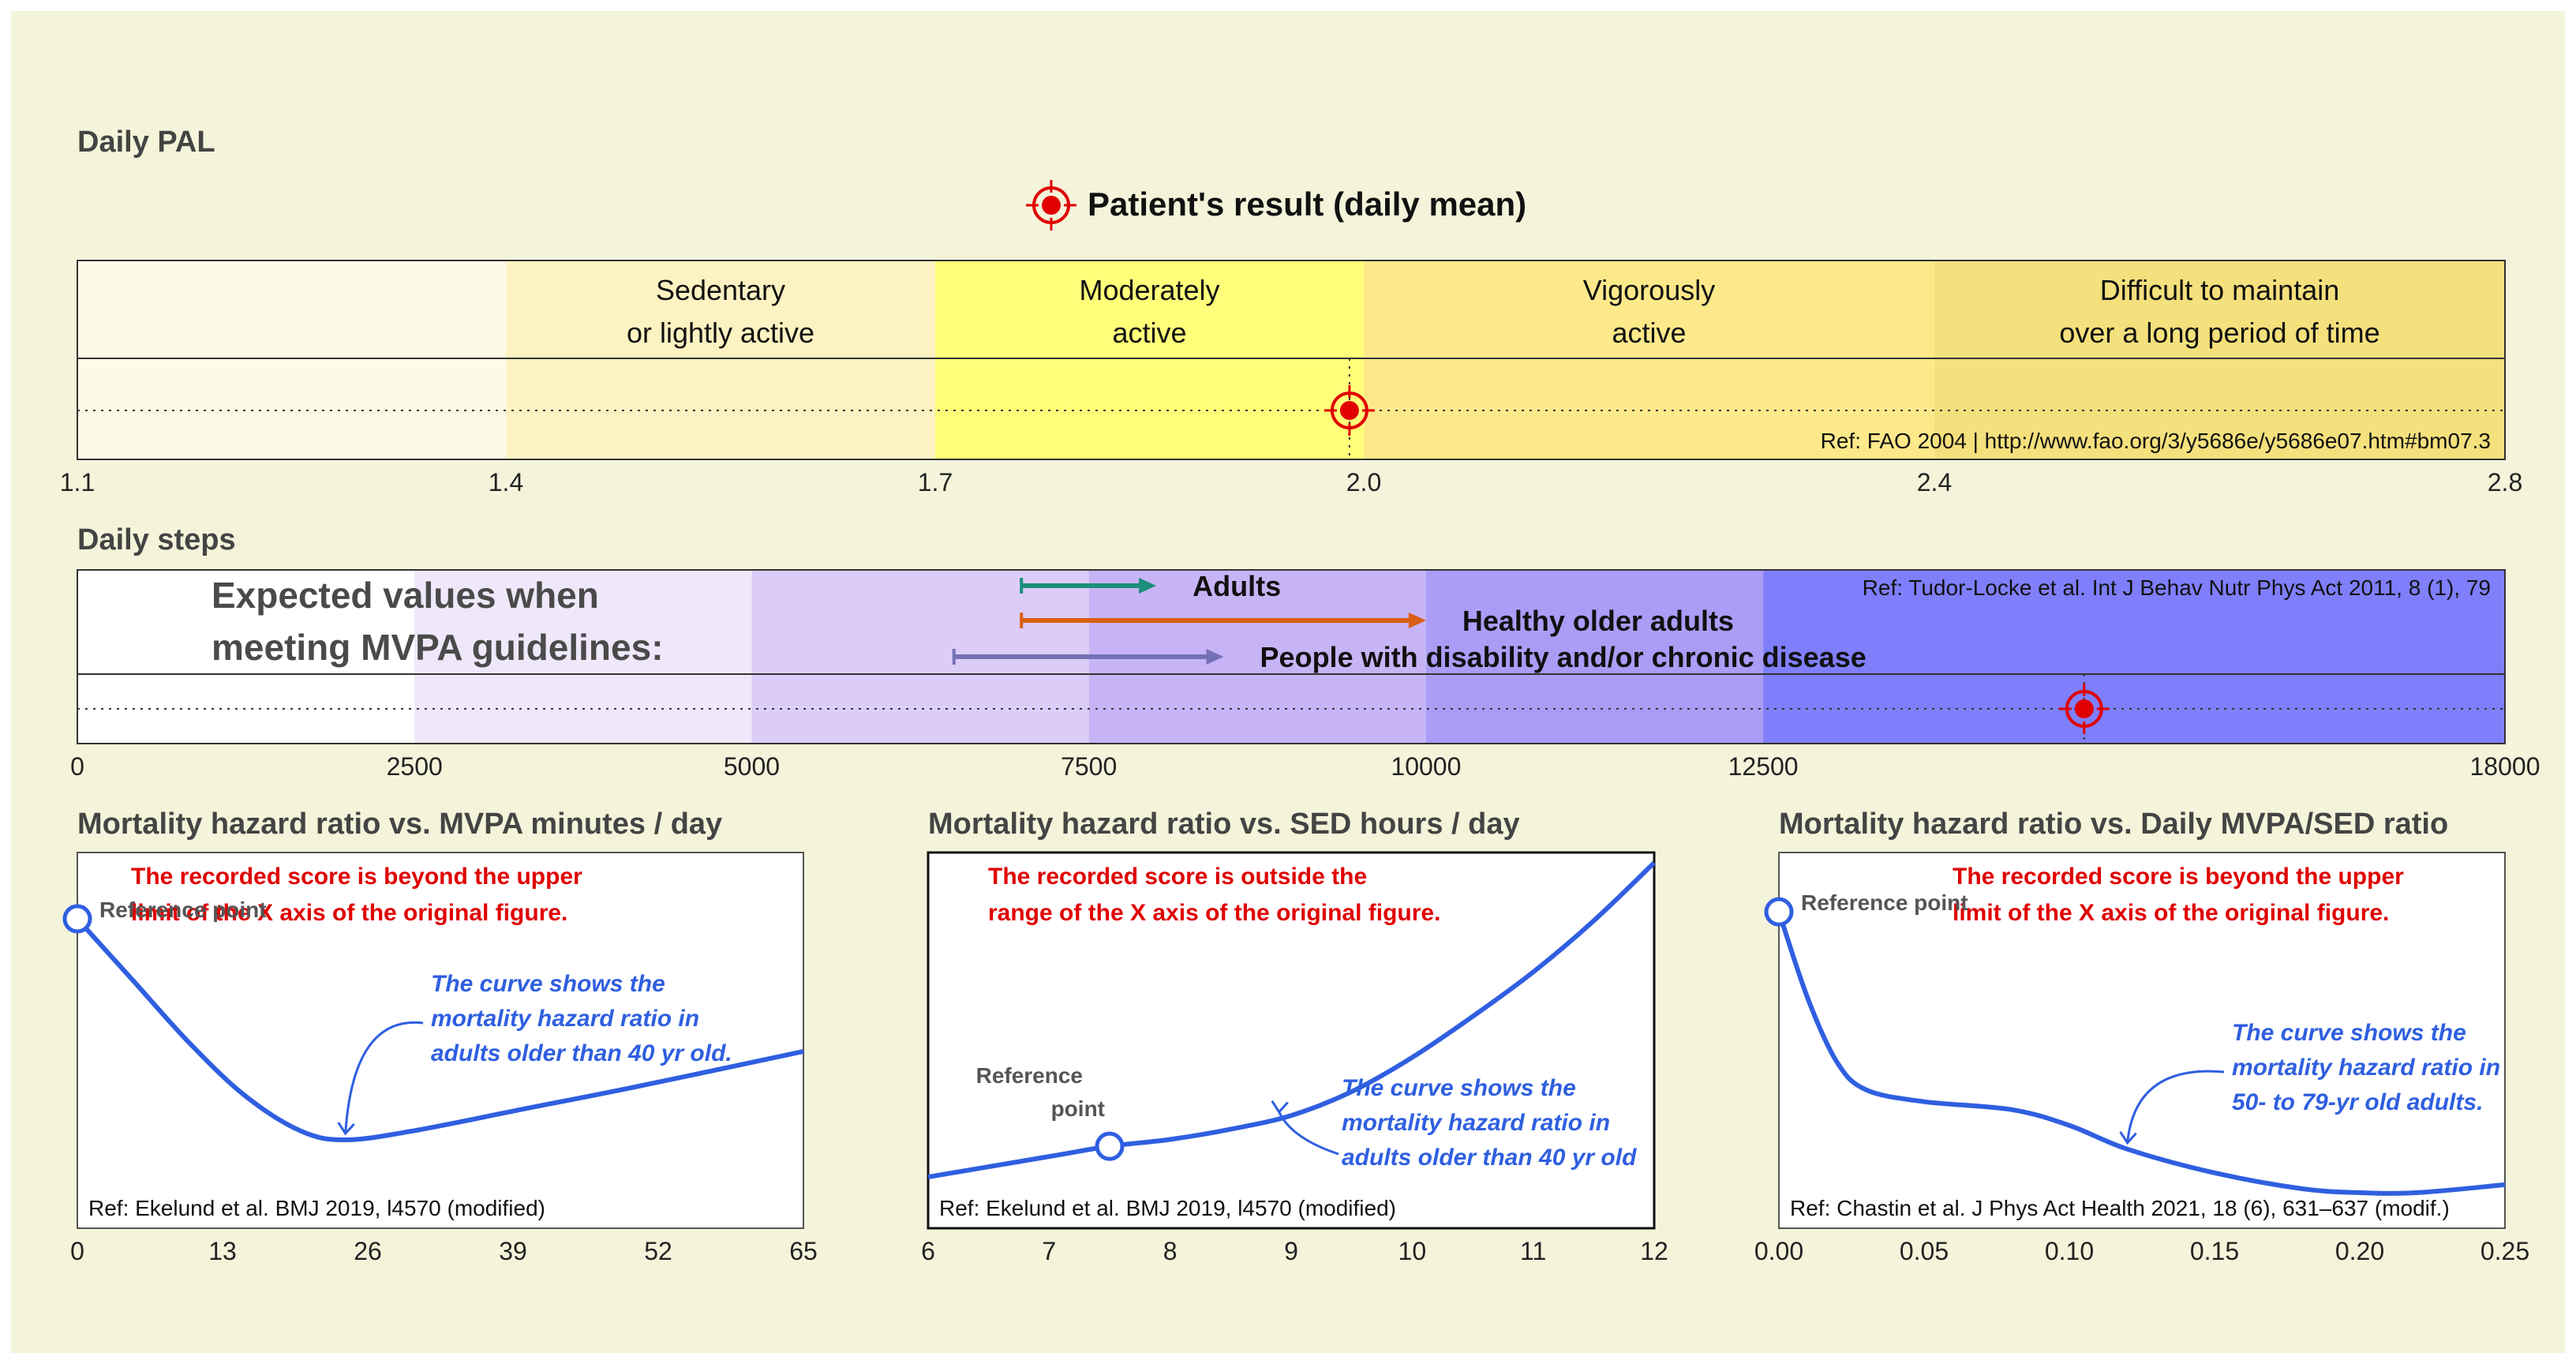 The height and width of the screenshot is (1364, 2576). I want to click on chart-x-tick-label: 0.10, so click(2069, 1251).